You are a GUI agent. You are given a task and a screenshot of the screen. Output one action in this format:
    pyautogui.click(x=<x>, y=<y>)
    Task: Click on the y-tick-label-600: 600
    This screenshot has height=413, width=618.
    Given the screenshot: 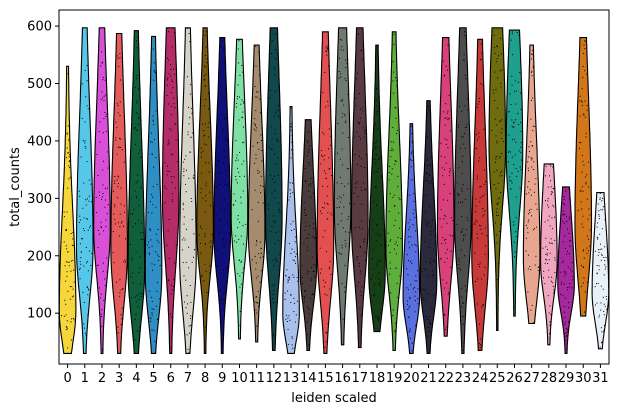 What is the action you would take?
    pyautogui.click(x=39, y=27)
    